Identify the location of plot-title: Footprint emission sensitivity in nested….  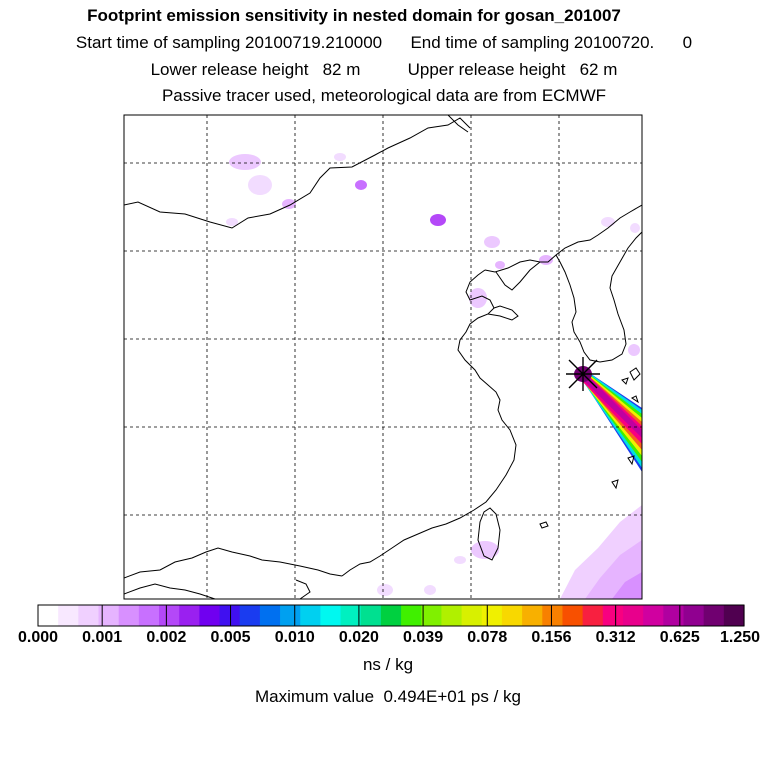
(354, 15).